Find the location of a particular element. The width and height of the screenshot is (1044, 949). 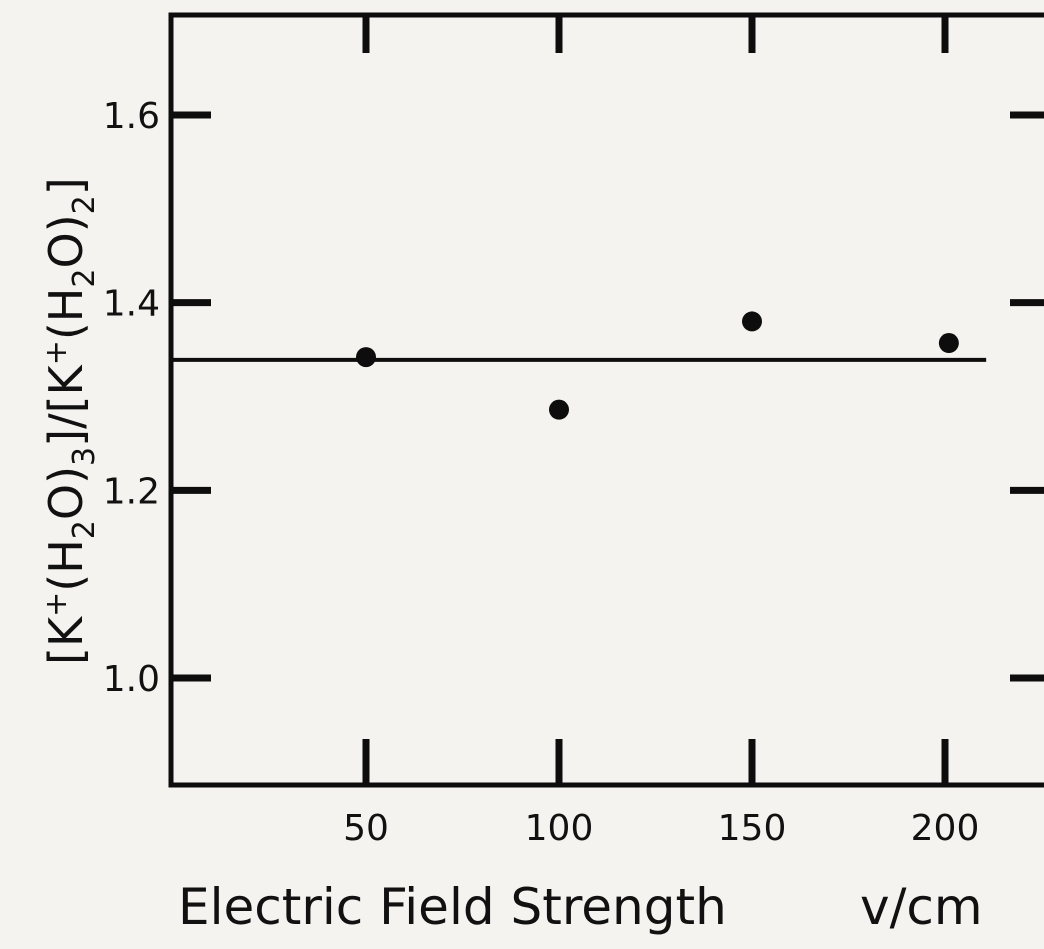

y-axis-title: [K+(H2O)3]/[K+(H2O)2] is located at coordinates (70, 421).